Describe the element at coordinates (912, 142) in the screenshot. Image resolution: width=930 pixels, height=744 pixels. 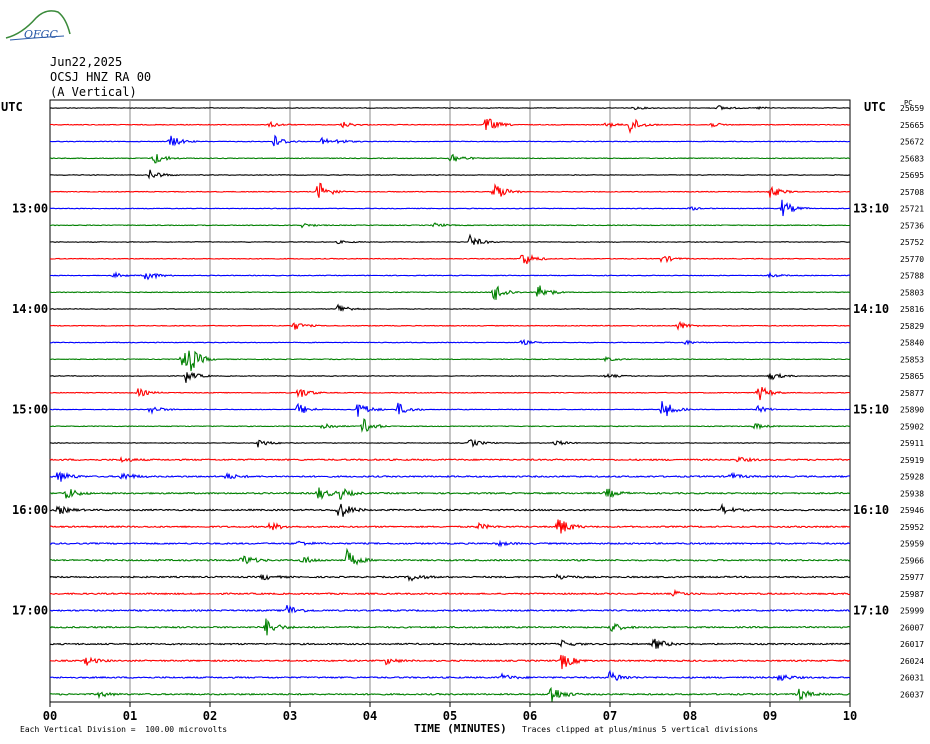
I see `trace-id-label: 25672` at that location.